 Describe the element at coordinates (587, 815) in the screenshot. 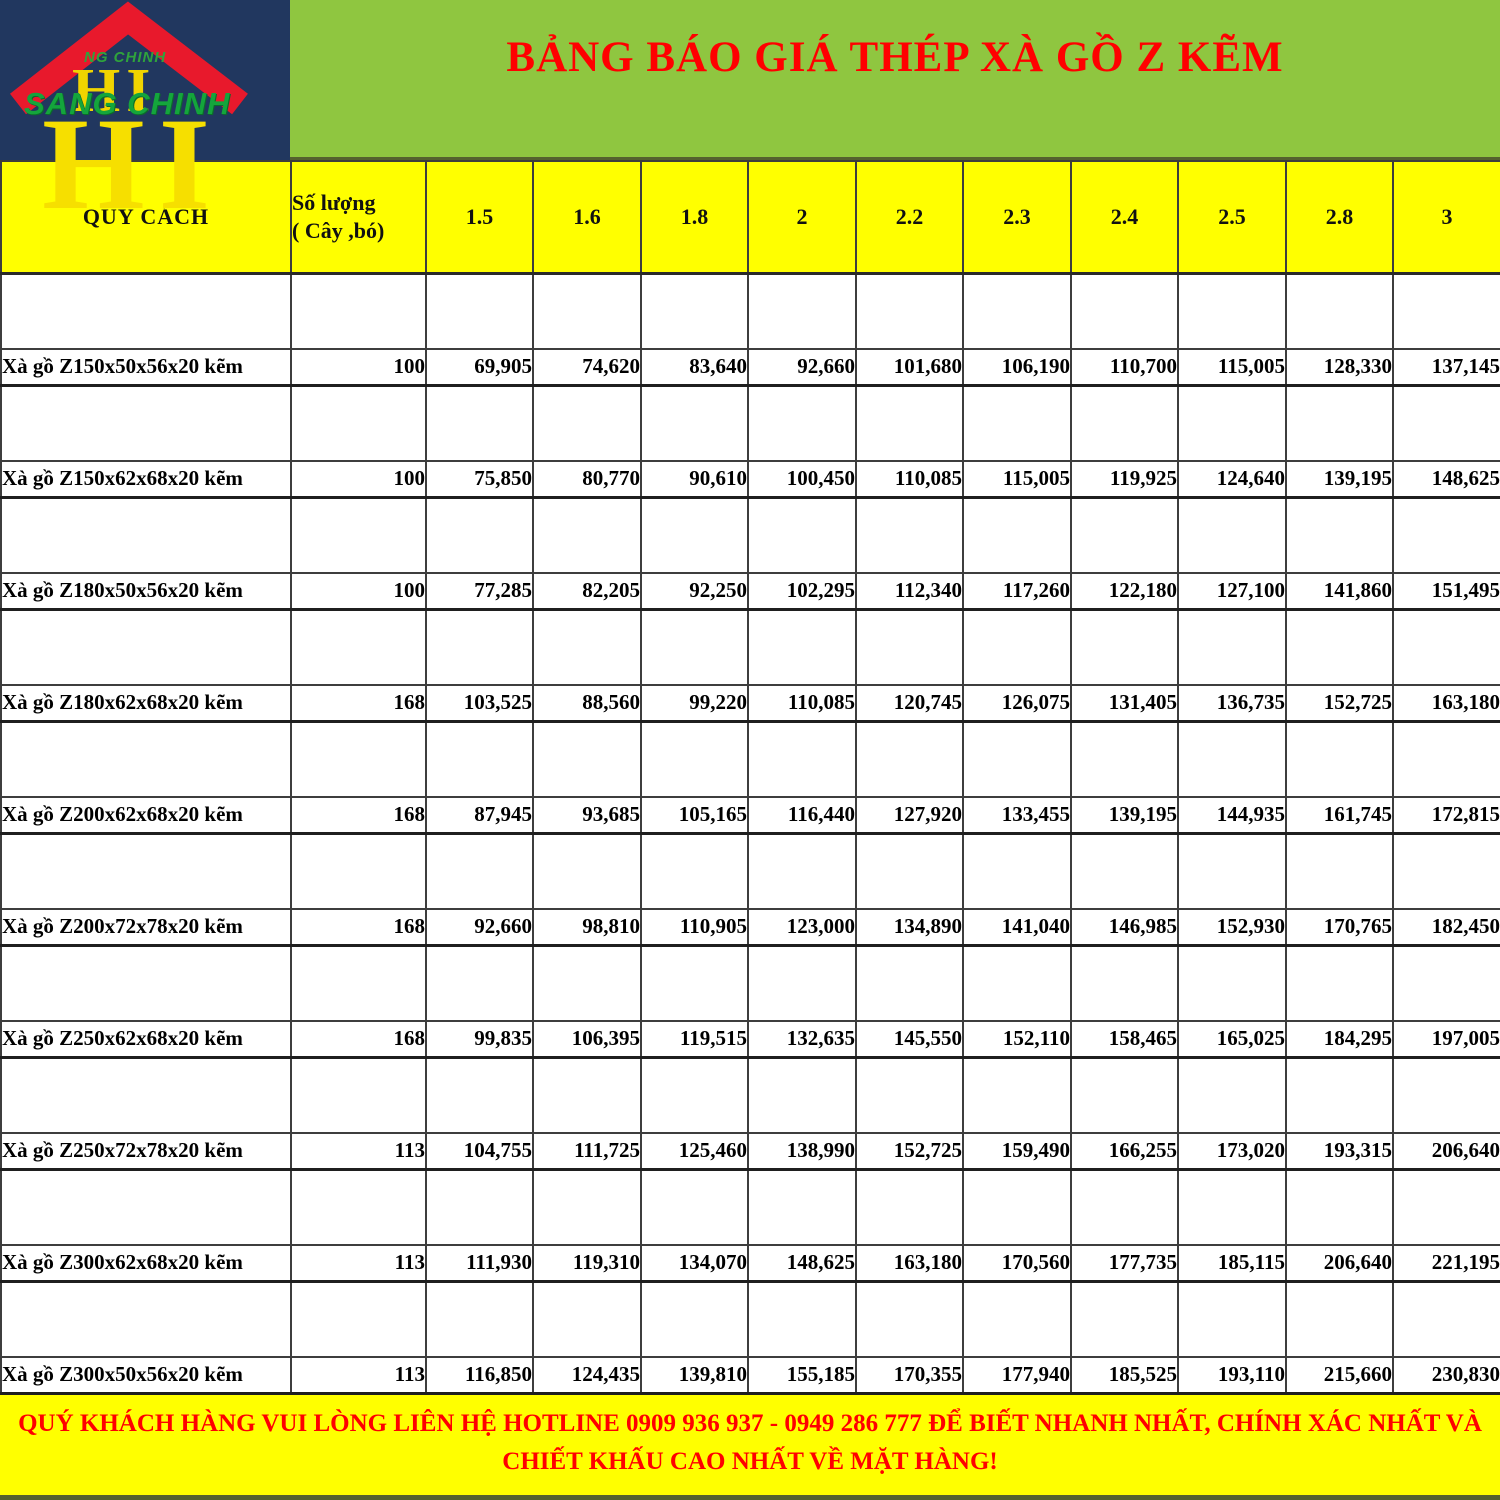

I see `price-value: 93,685` at that location.